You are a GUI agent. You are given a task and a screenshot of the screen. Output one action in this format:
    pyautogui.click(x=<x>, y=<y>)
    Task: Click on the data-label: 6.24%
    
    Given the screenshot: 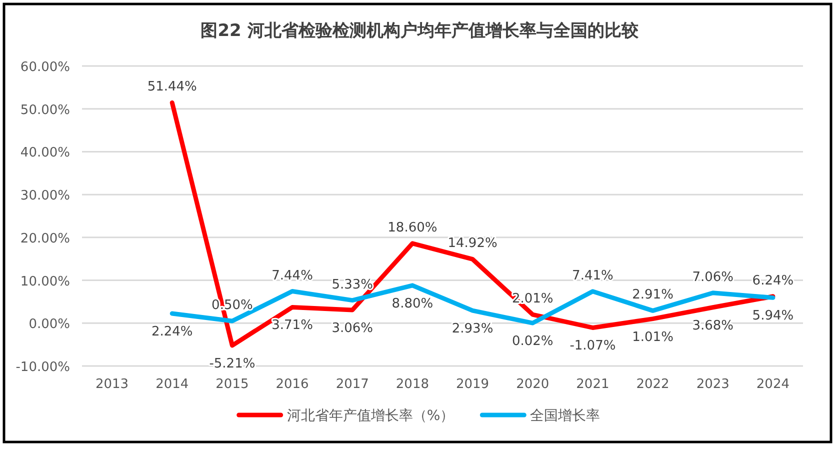 What is the action you would take?
    pyautogui.click(x=773, y=280)
    